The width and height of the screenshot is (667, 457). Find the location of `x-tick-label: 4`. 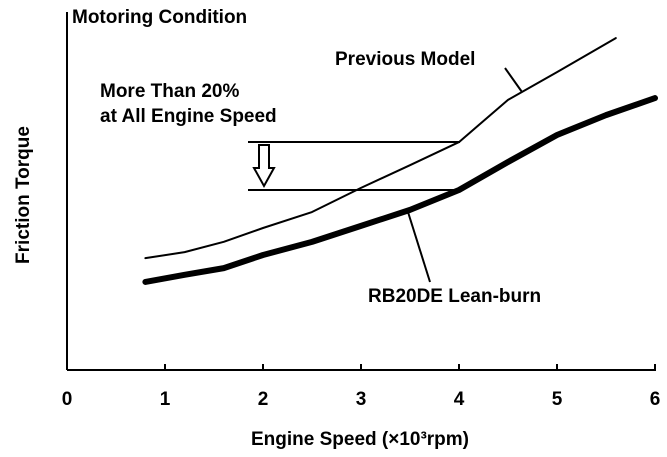

x-tick-label: 4 is located at coordinates (459, 399).